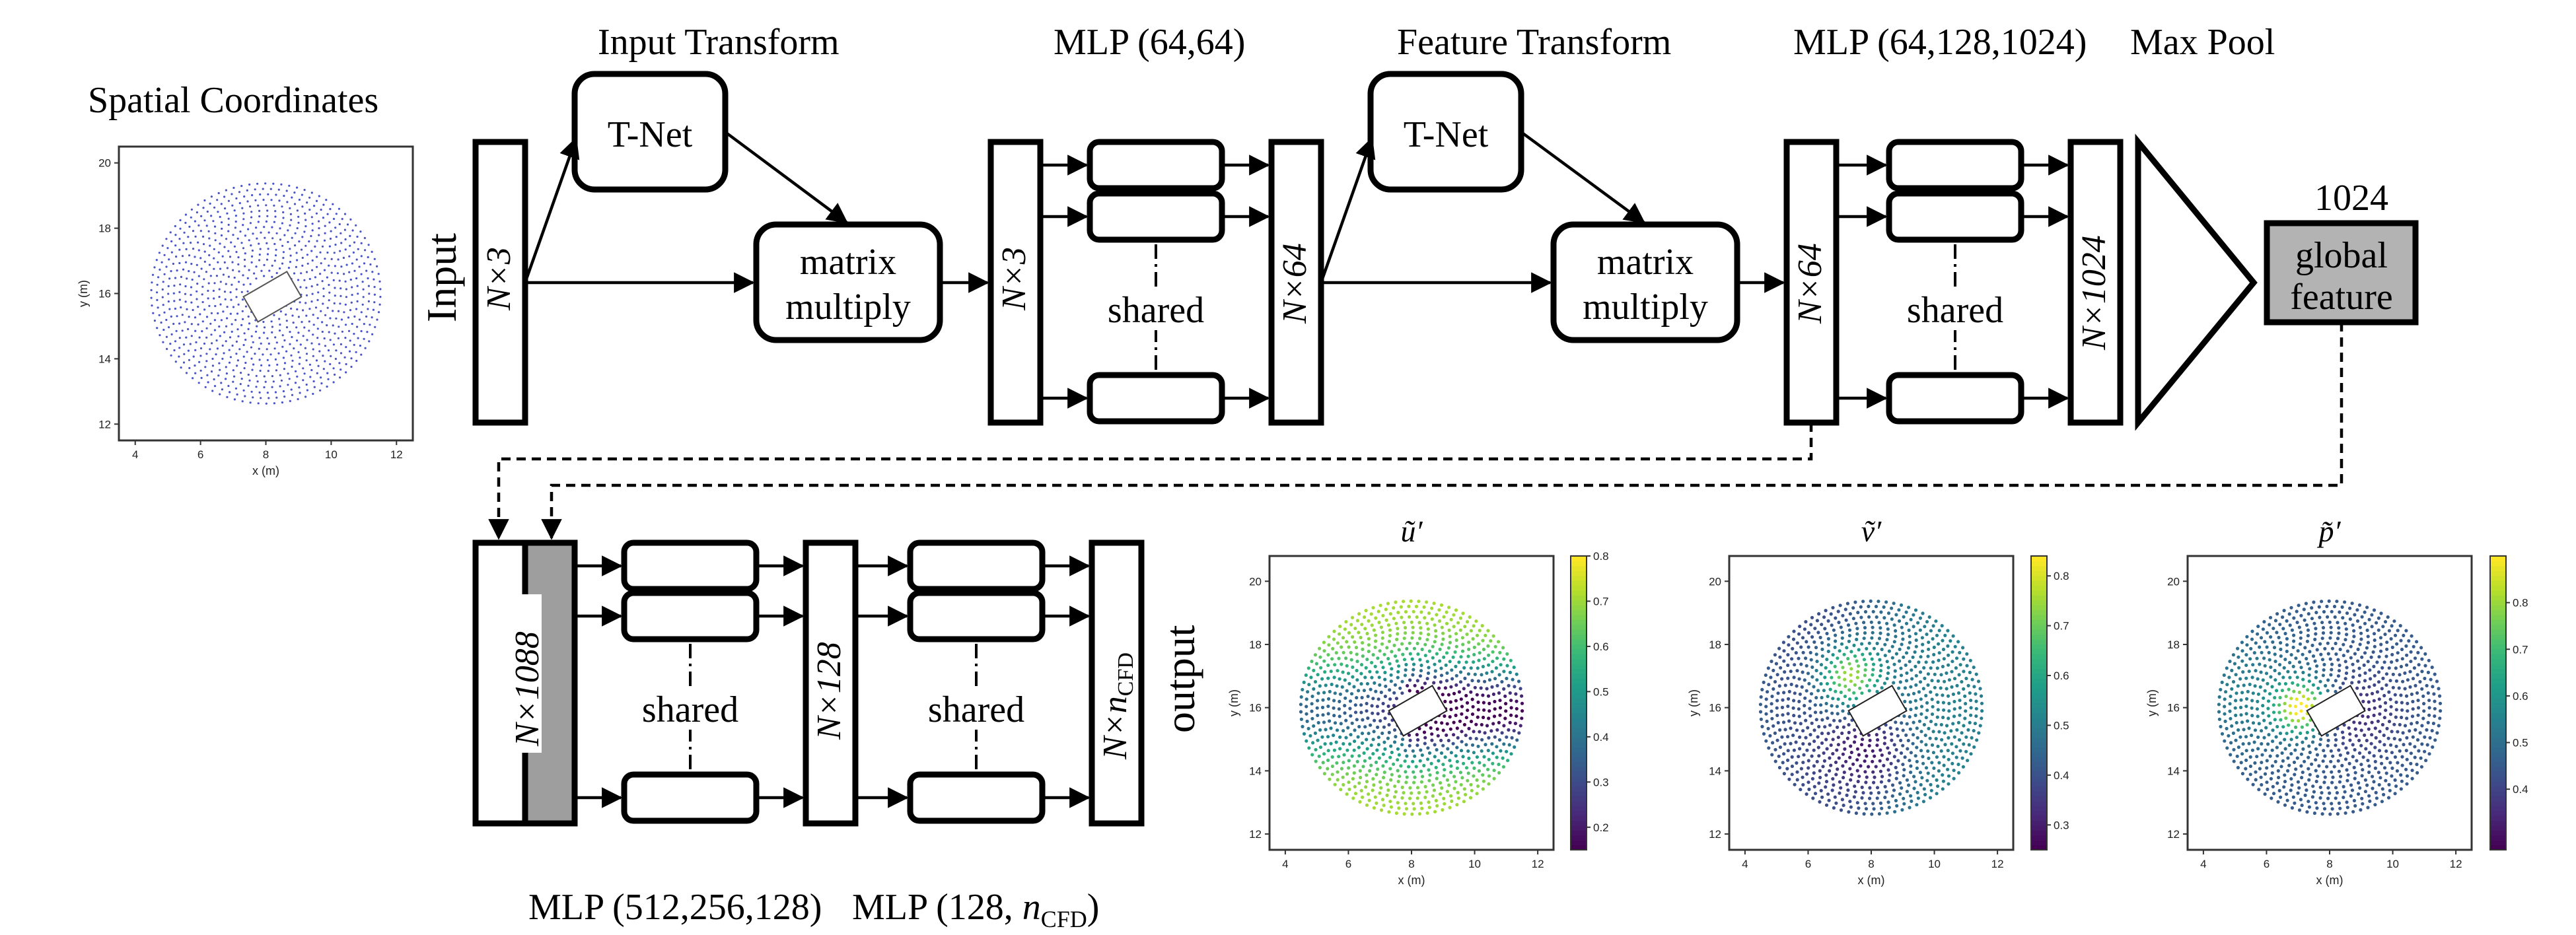 The height and width of the screenshot is (935, 2576). Describe the element at coordinates (1810, 283) in the screenshot. I see `transformed-features-dim-label: N×64` at that location.